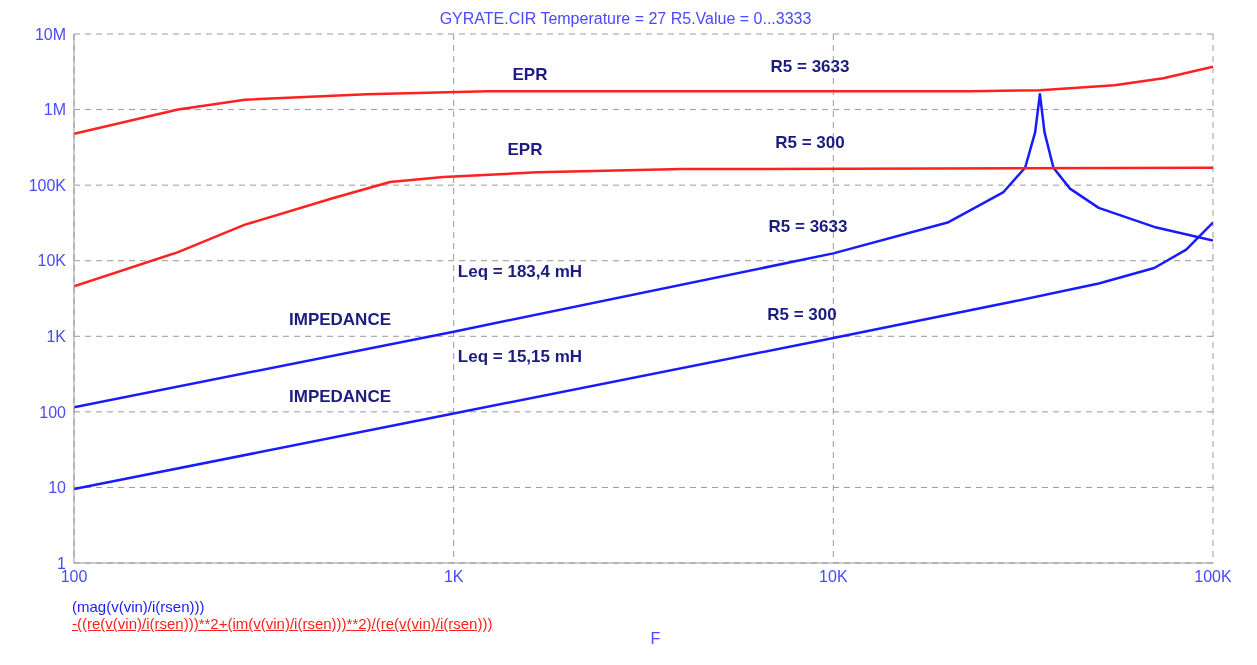 This screenshot has height=665, width=1257. I want to click on y-tick-label: 1M, so click(54, 110).